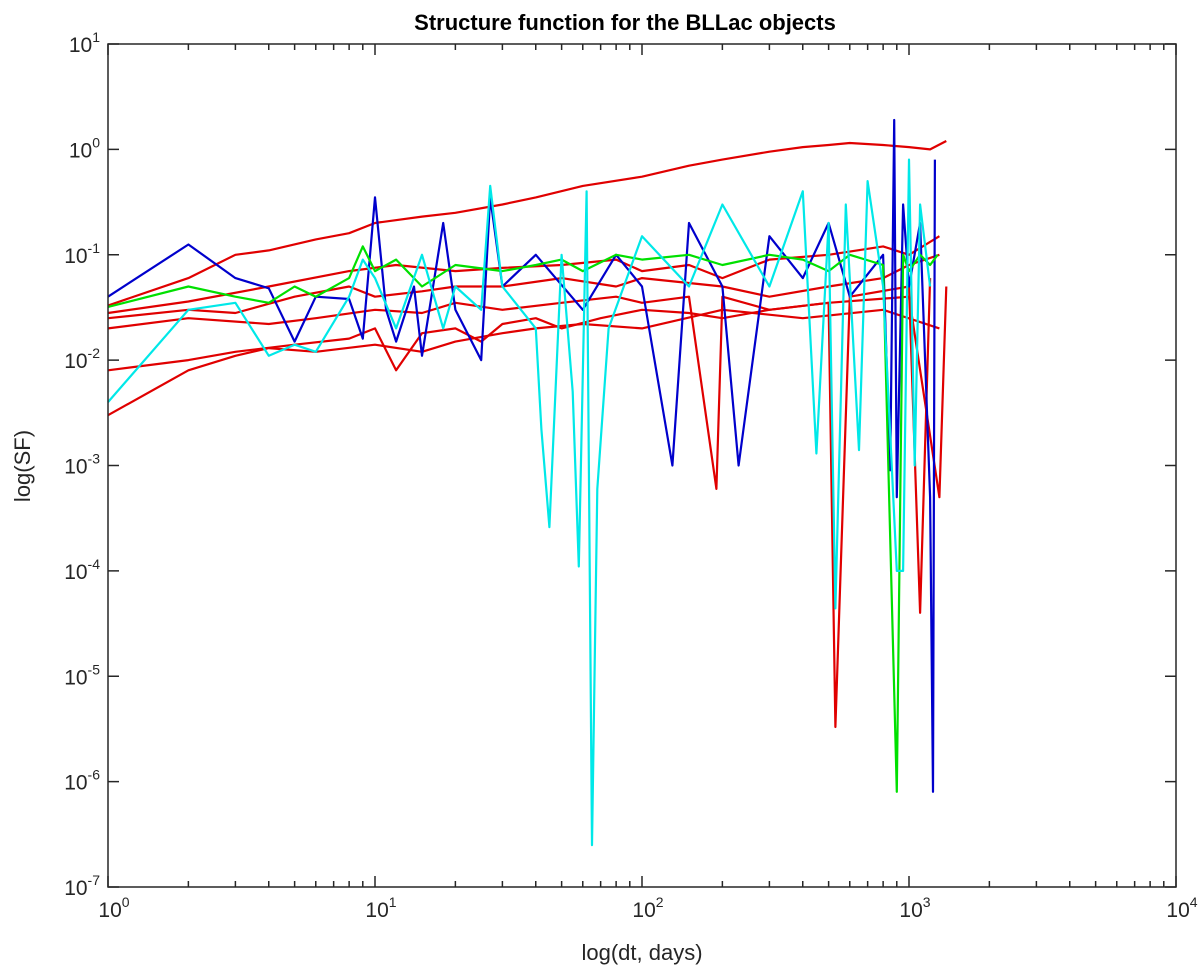  I want to click on x-tick-label: 10⁰, so click(113, 908).